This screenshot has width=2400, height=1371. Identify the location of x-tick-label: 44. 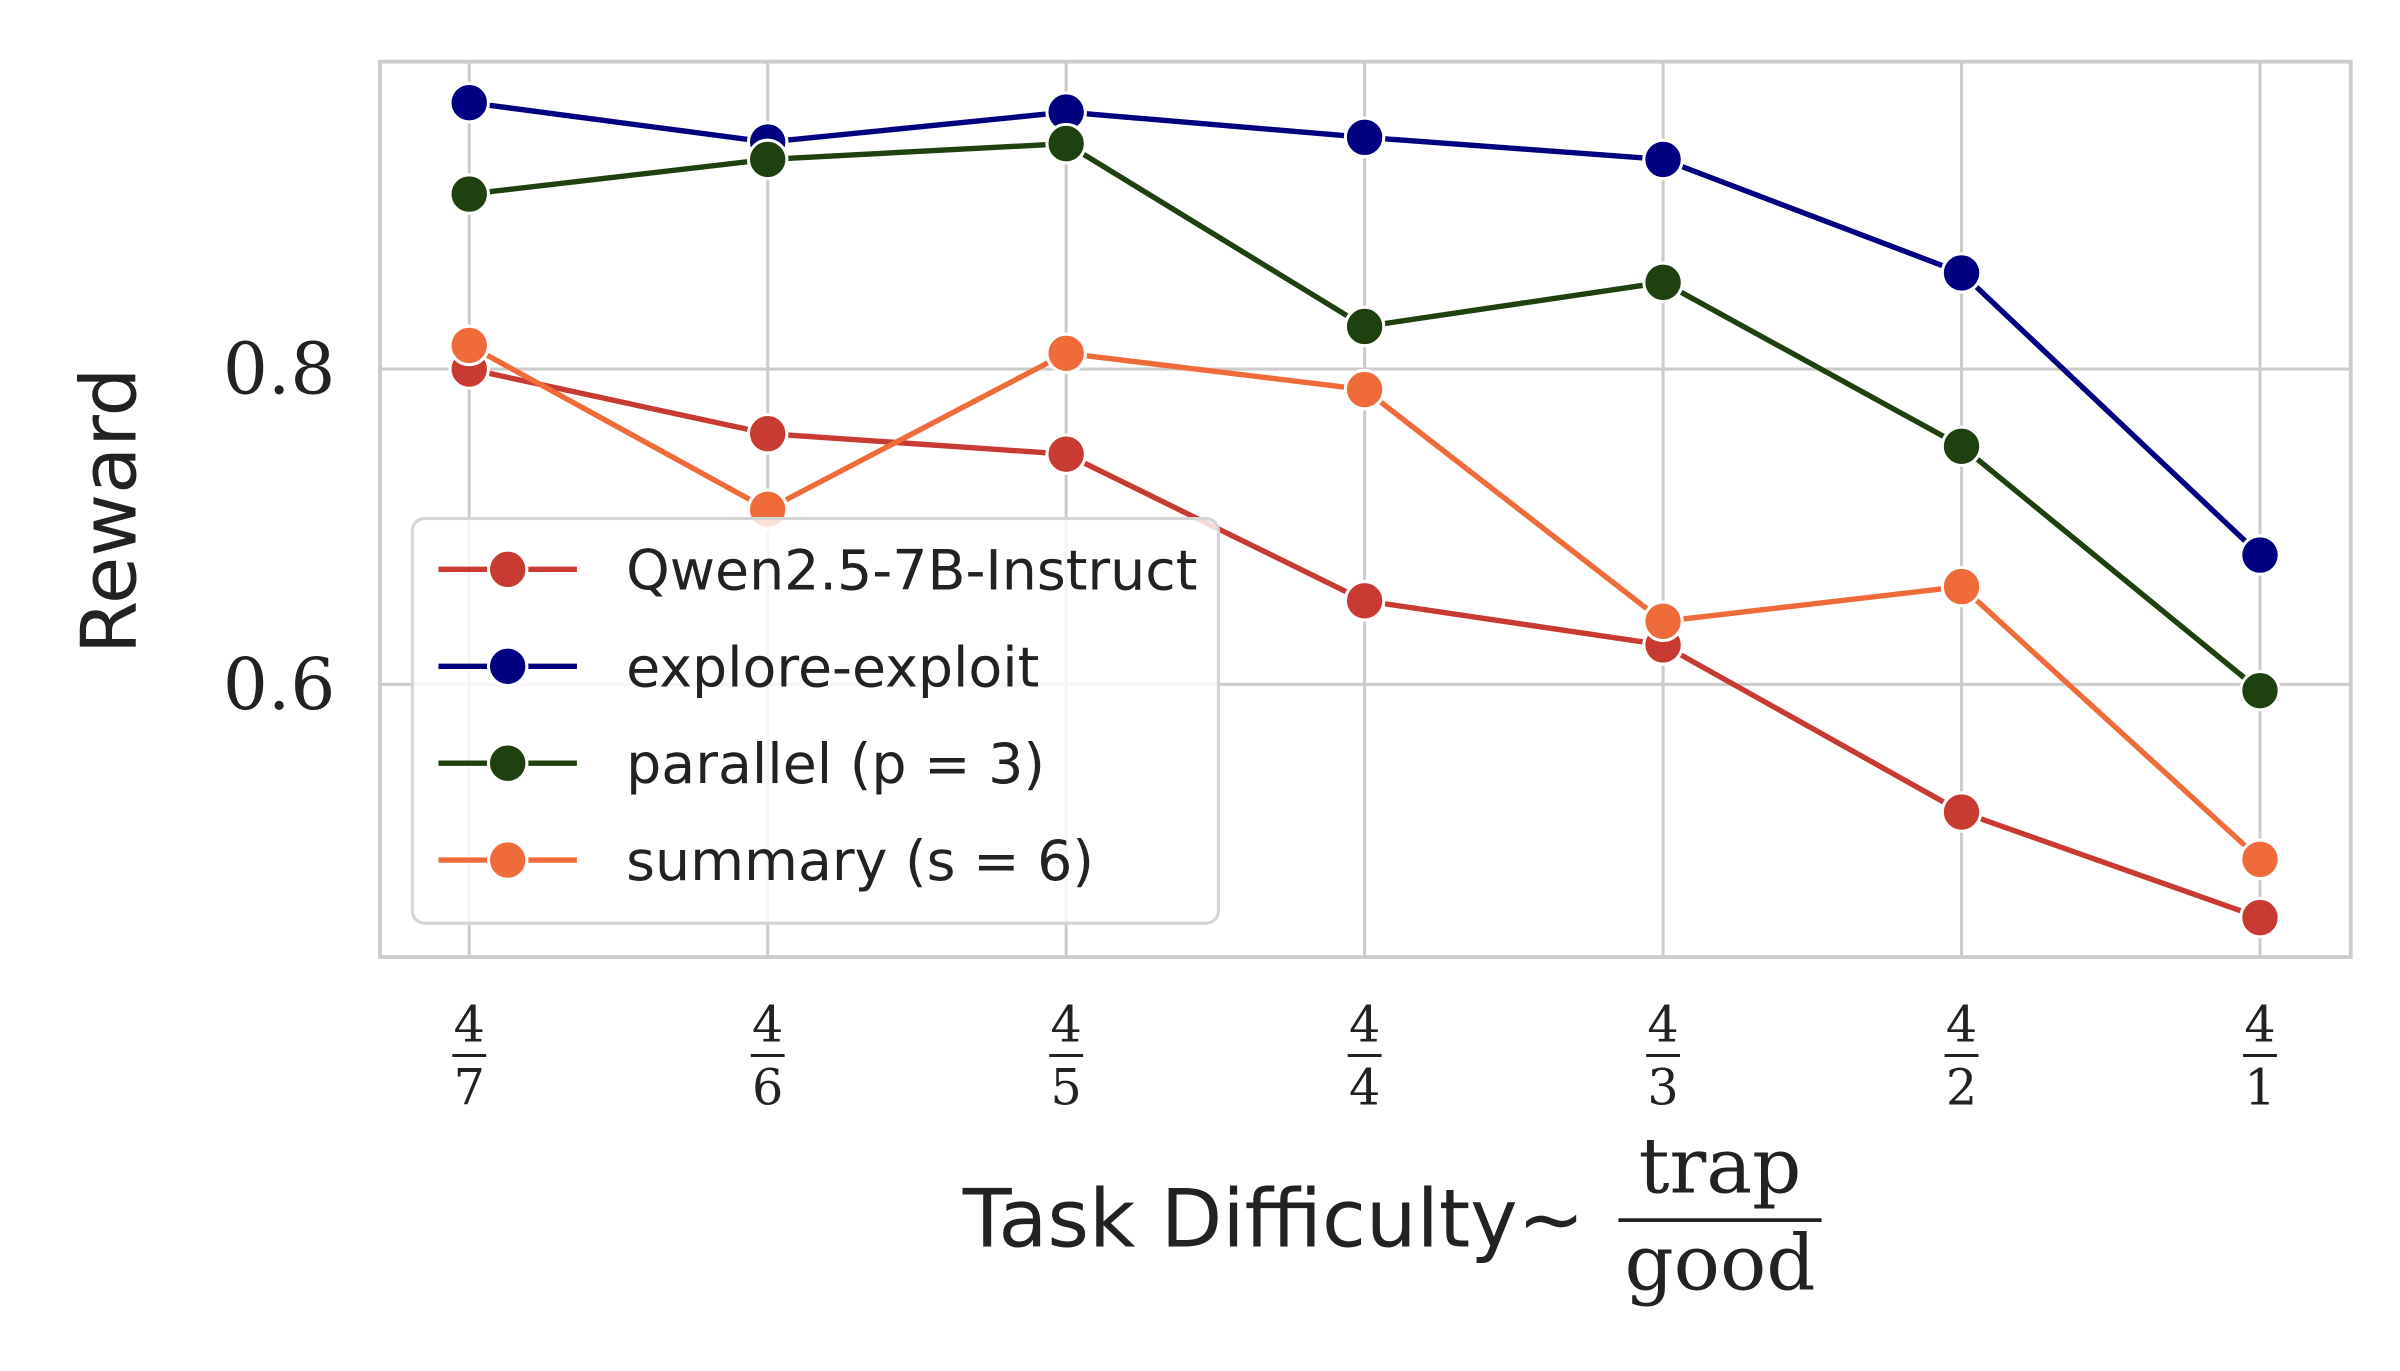
(1364, 1056).